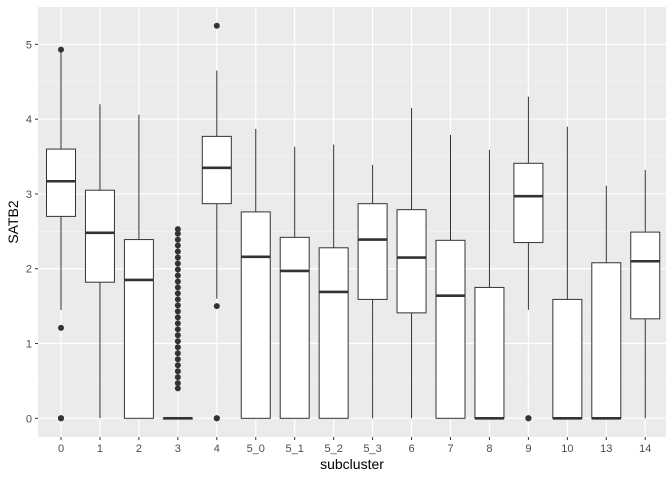  Describe the element at coordinates (411, 449) in the screenshot. I see `x-tick-label: 6` at that location.